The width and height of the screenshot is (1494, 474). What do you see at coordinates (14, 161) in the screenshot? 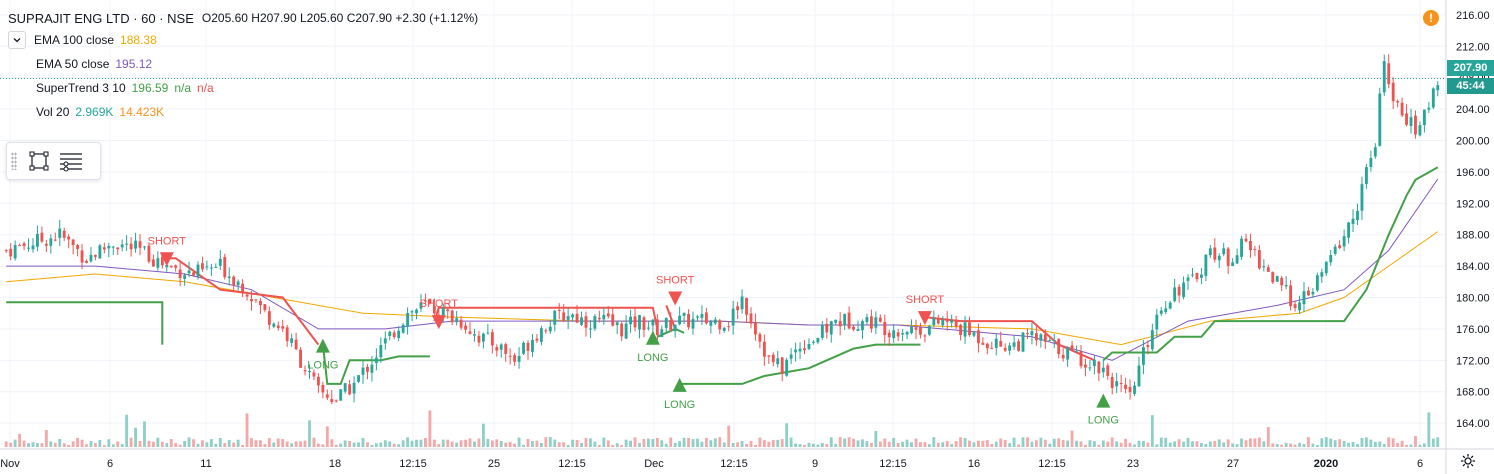
I see `drag-handle` at bounding box center [14, 161].